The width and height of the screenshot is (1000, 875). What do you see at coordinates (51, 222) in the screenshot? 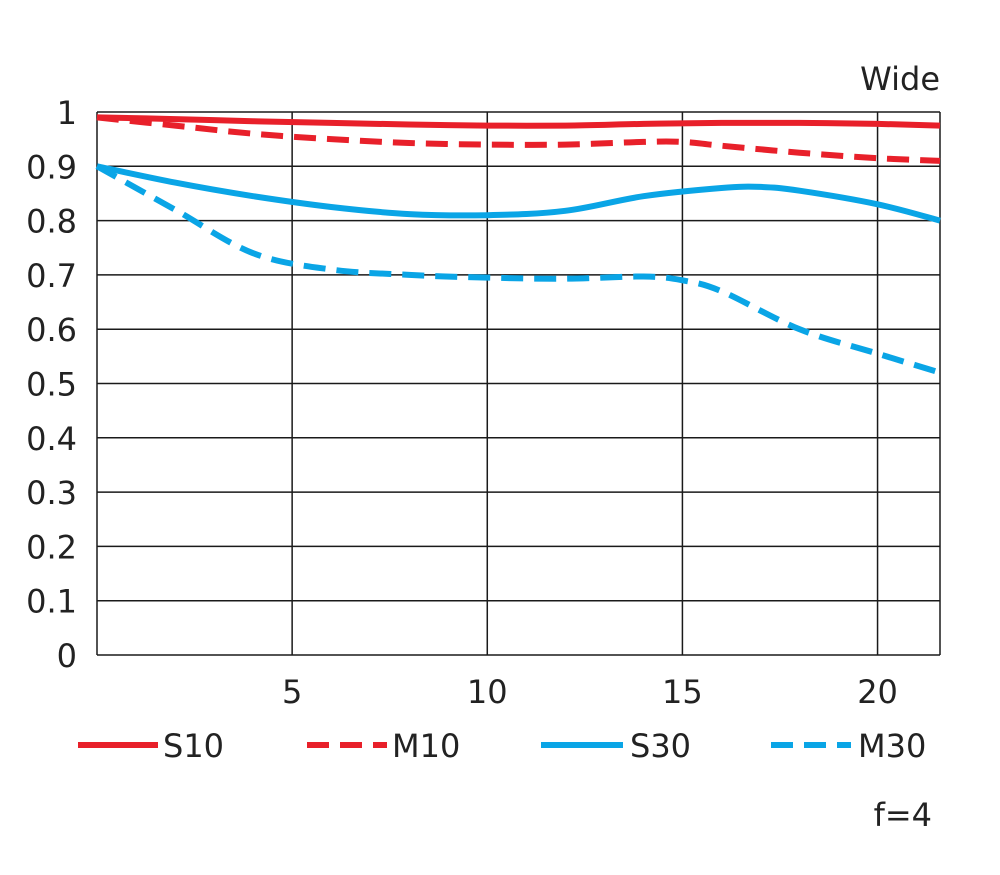
I see `y-tick-label: 0.8` at bounding box center [51, 222].